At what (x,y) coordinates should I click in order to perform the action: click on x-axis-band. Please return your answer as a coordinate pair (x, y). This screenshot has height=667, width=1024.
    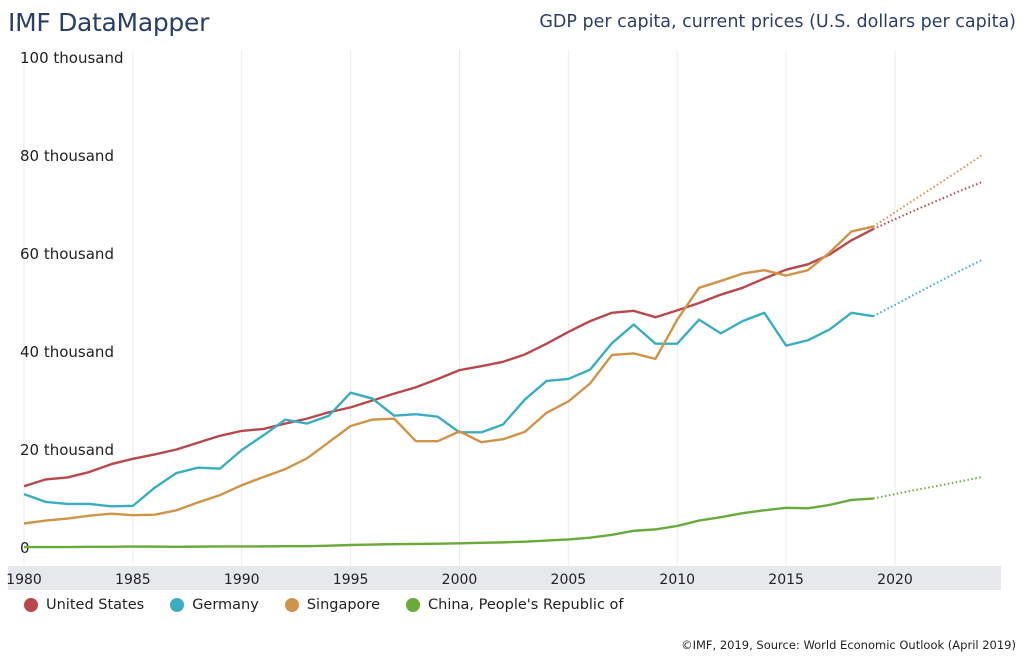
    Looking at the image, I should click on (504, 578).